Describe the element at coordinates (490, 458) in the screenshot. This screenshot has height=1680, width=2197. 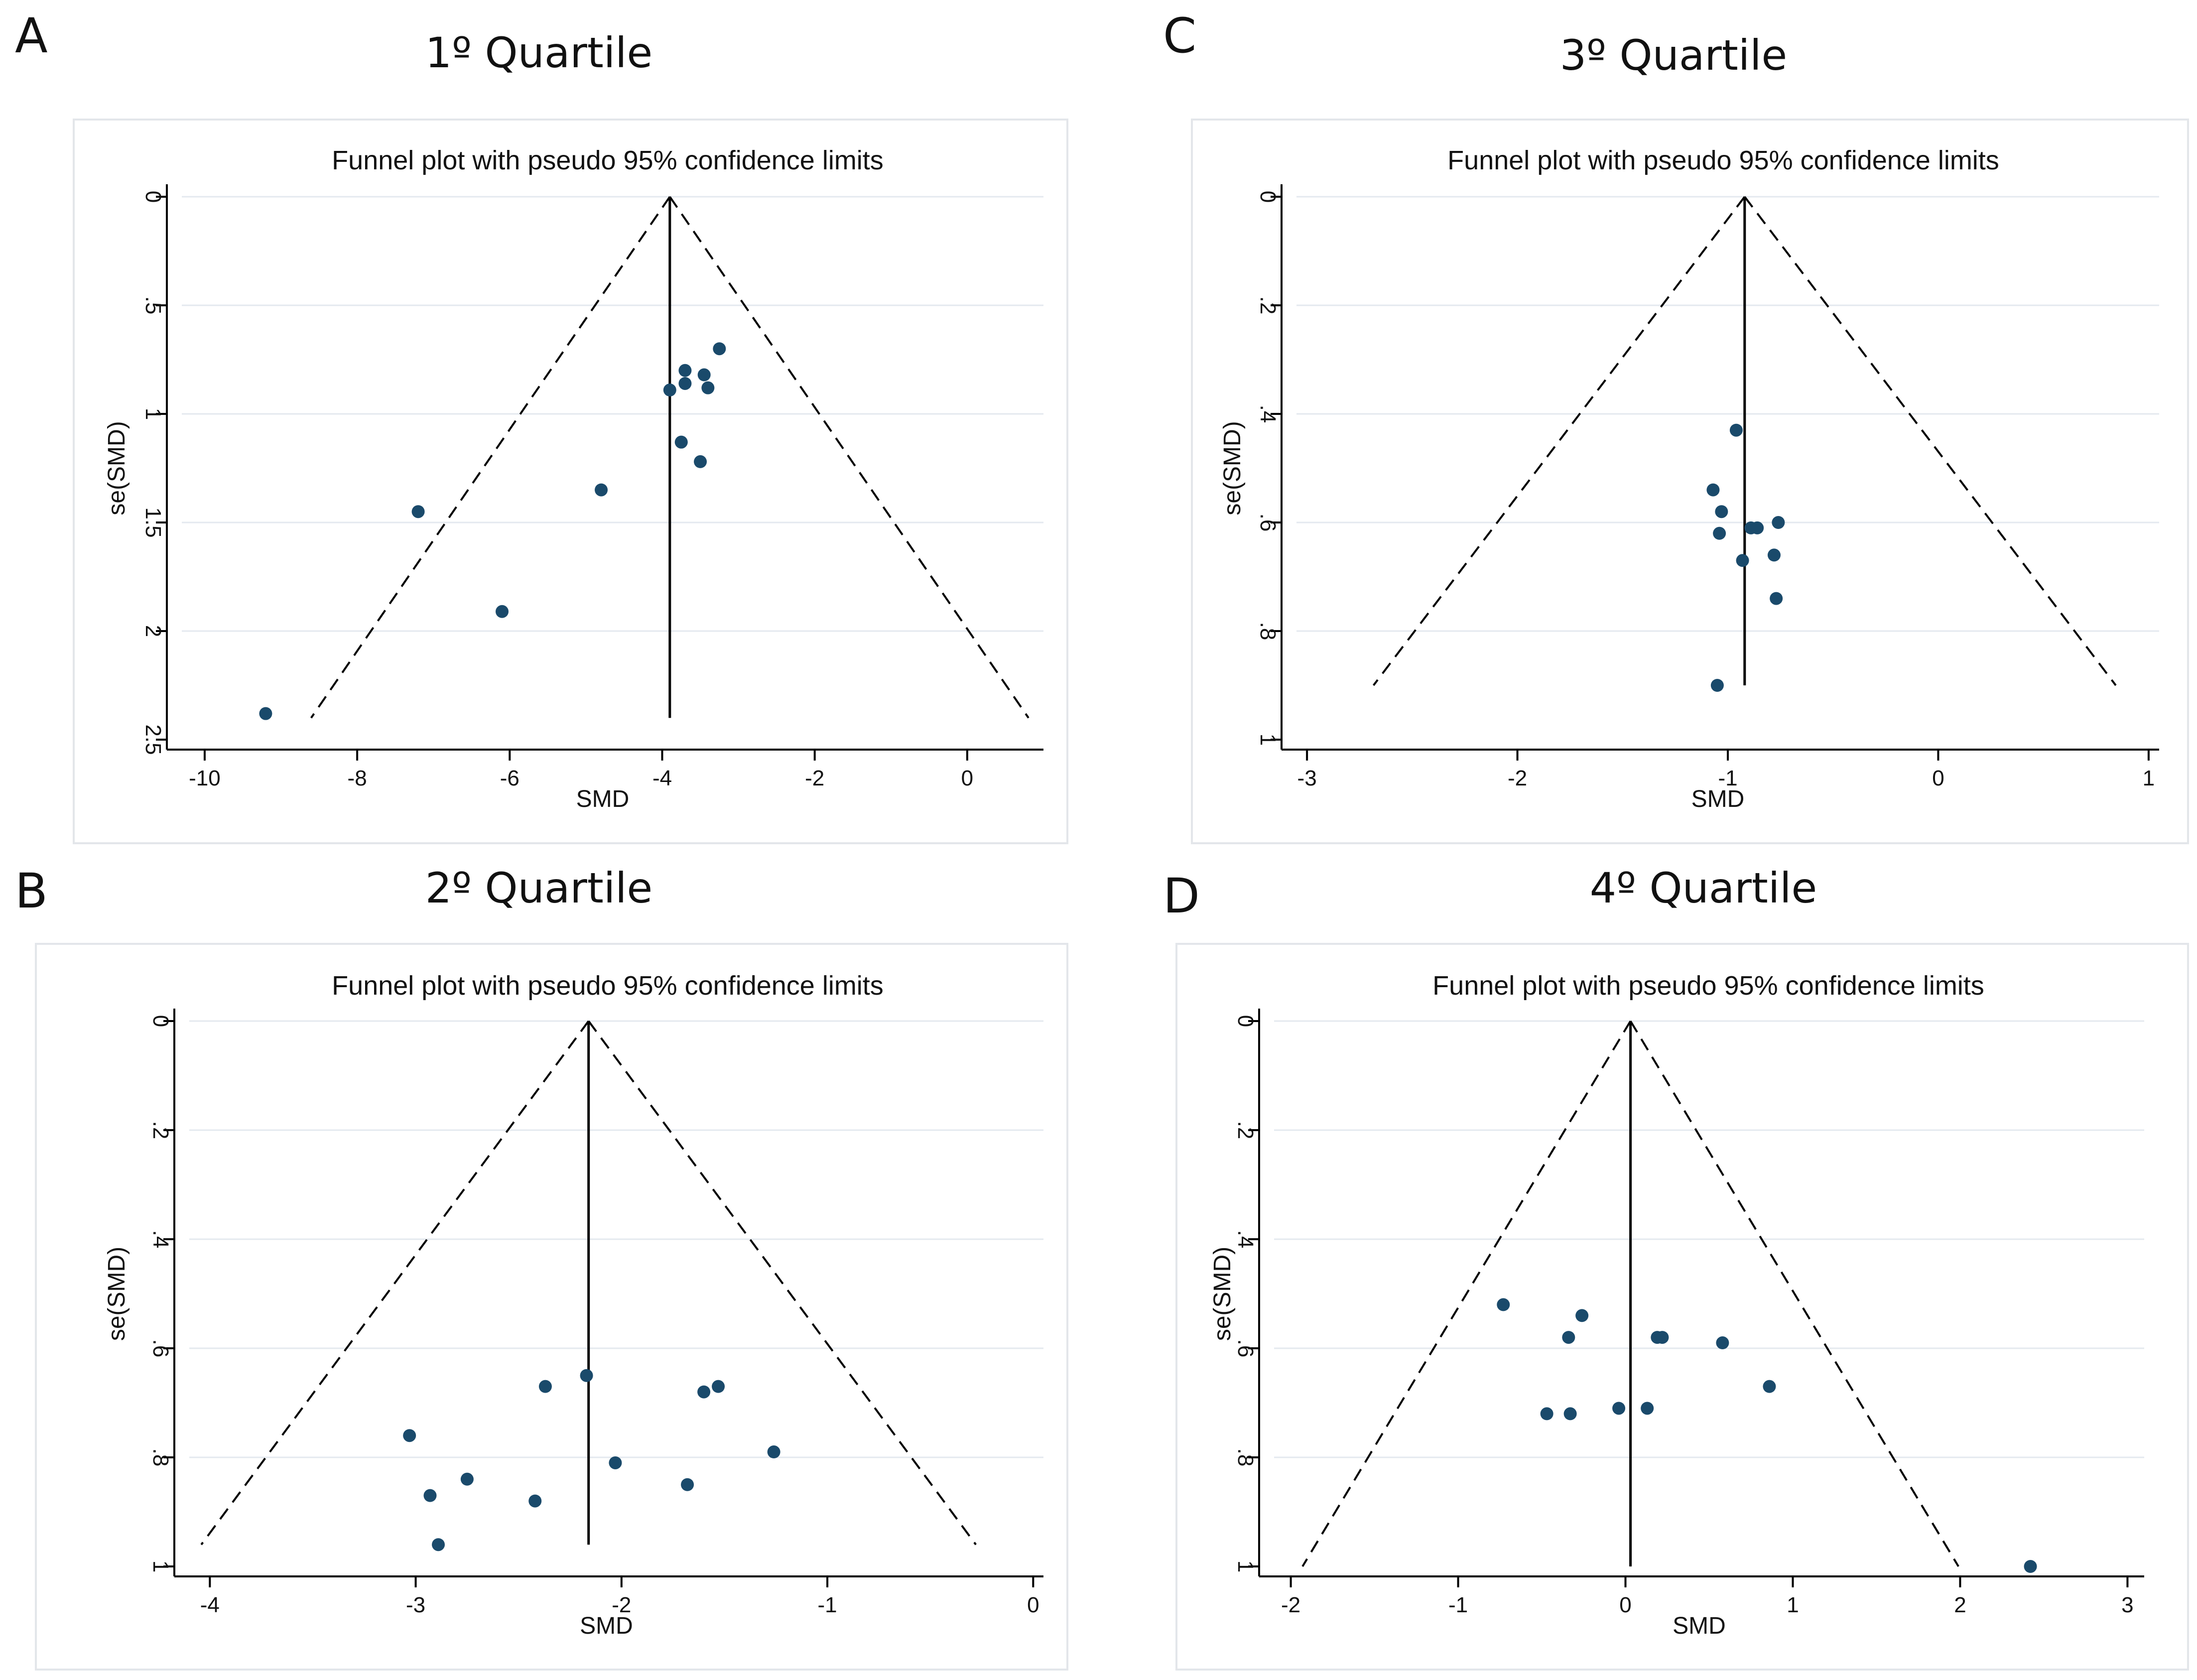
I see `ci-limit-left-a` at that location.